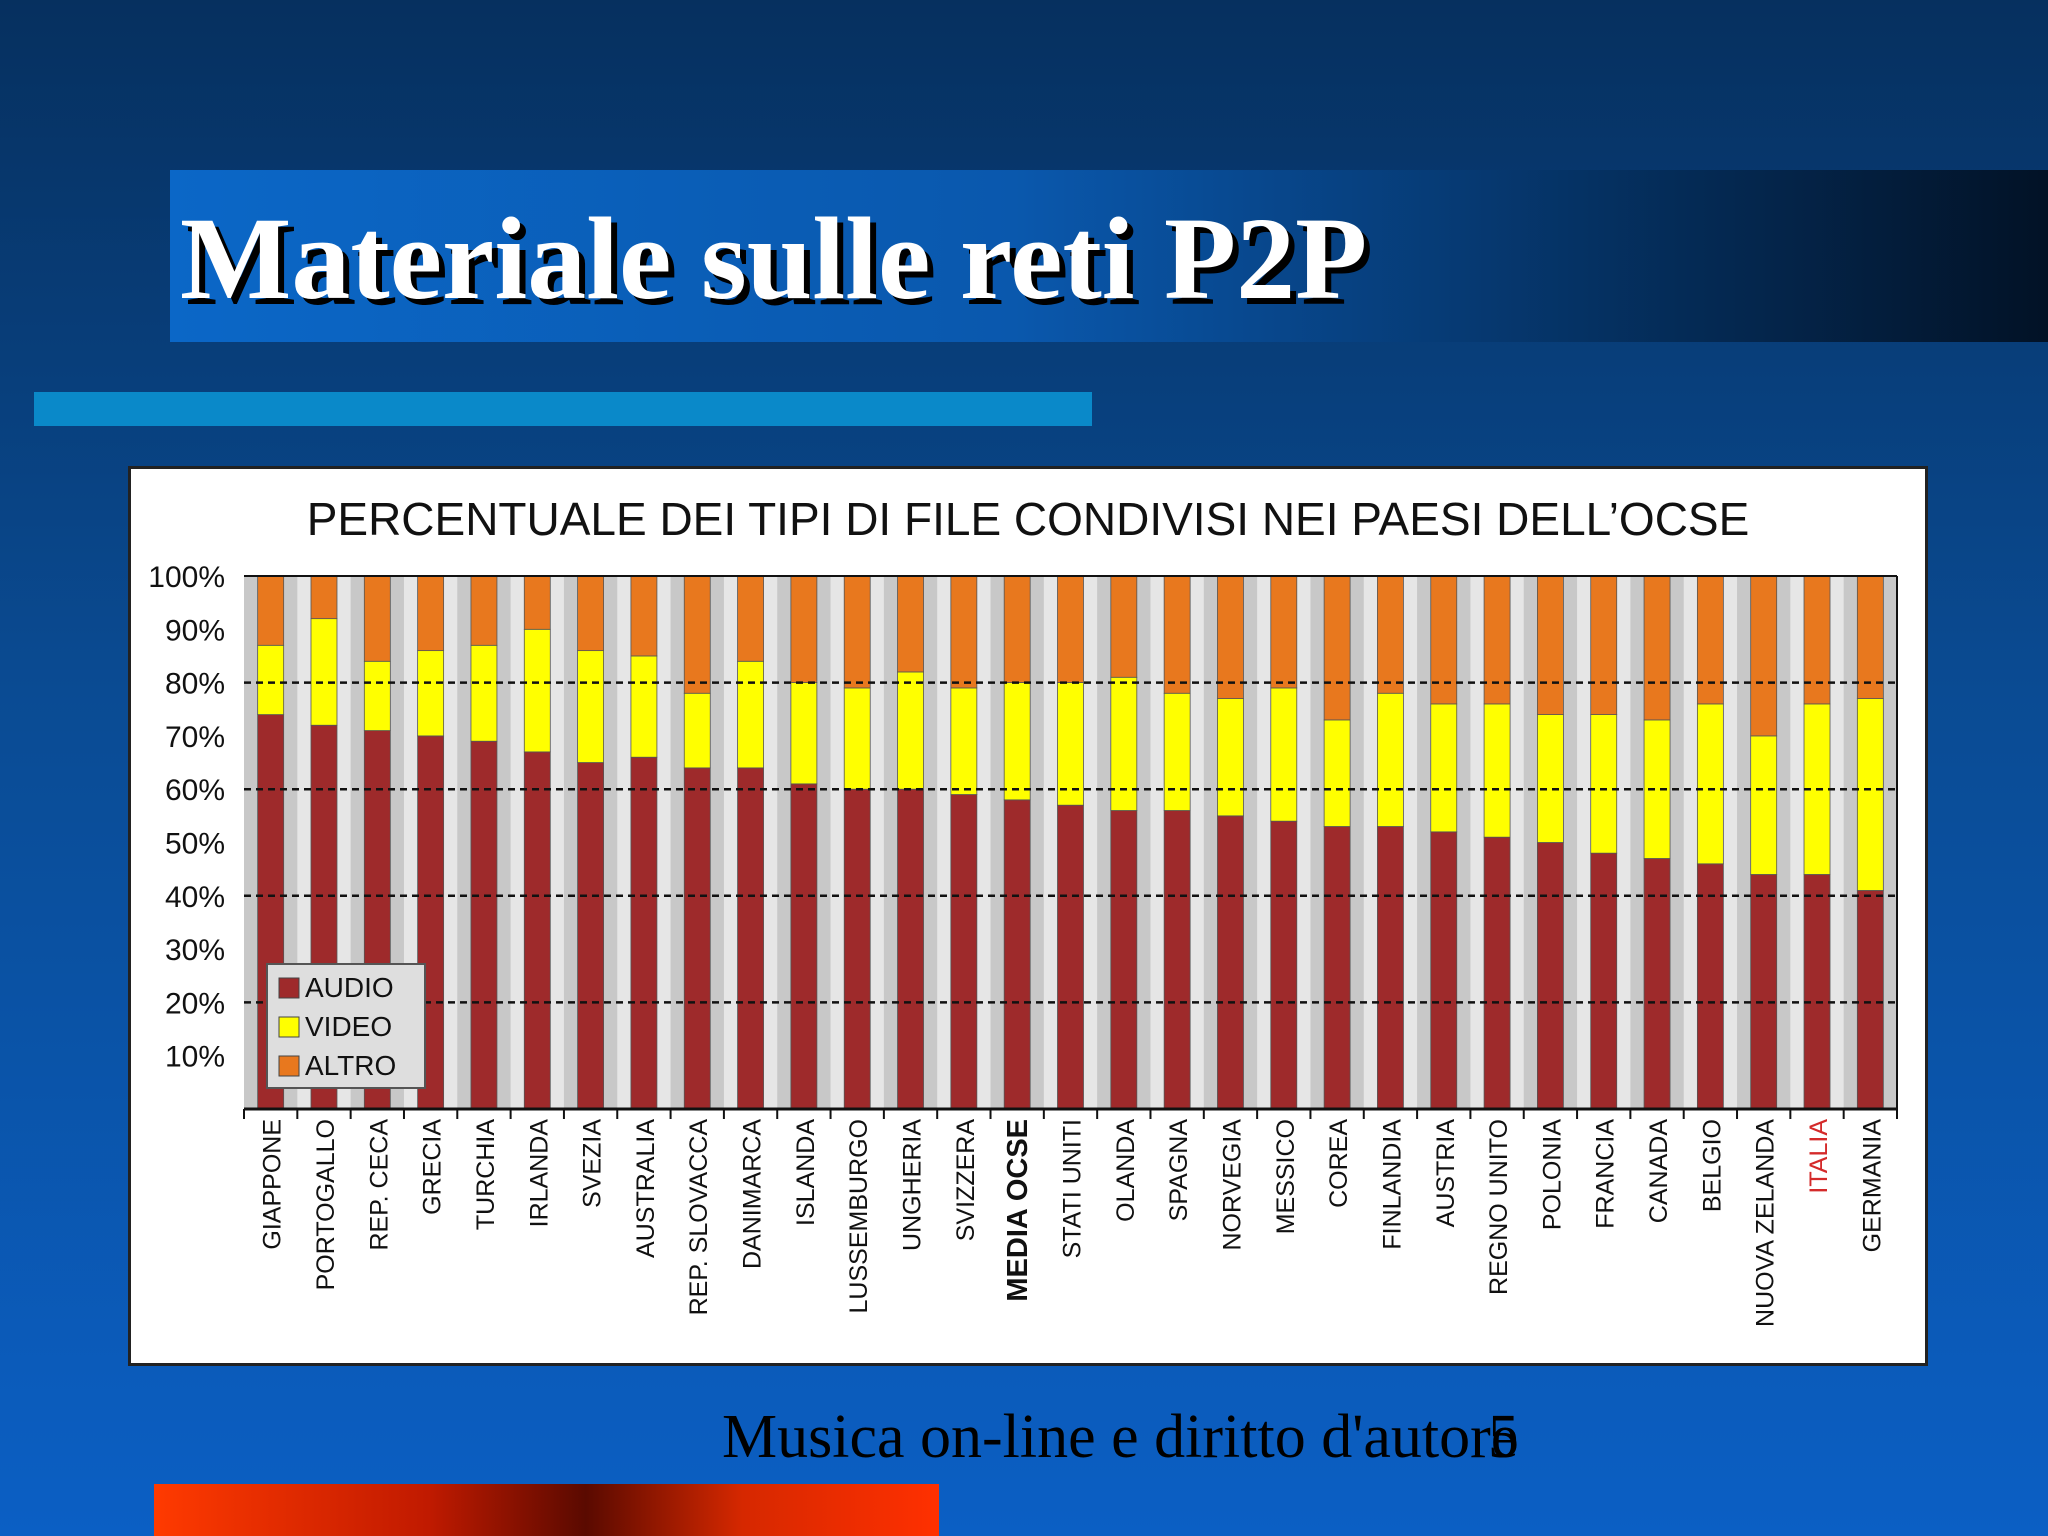 This screenshot has height=1536, width=2048. Describe the element at coordinates (195, 737) in the screenshot. I see `y-tick-label: 70%` at that location.